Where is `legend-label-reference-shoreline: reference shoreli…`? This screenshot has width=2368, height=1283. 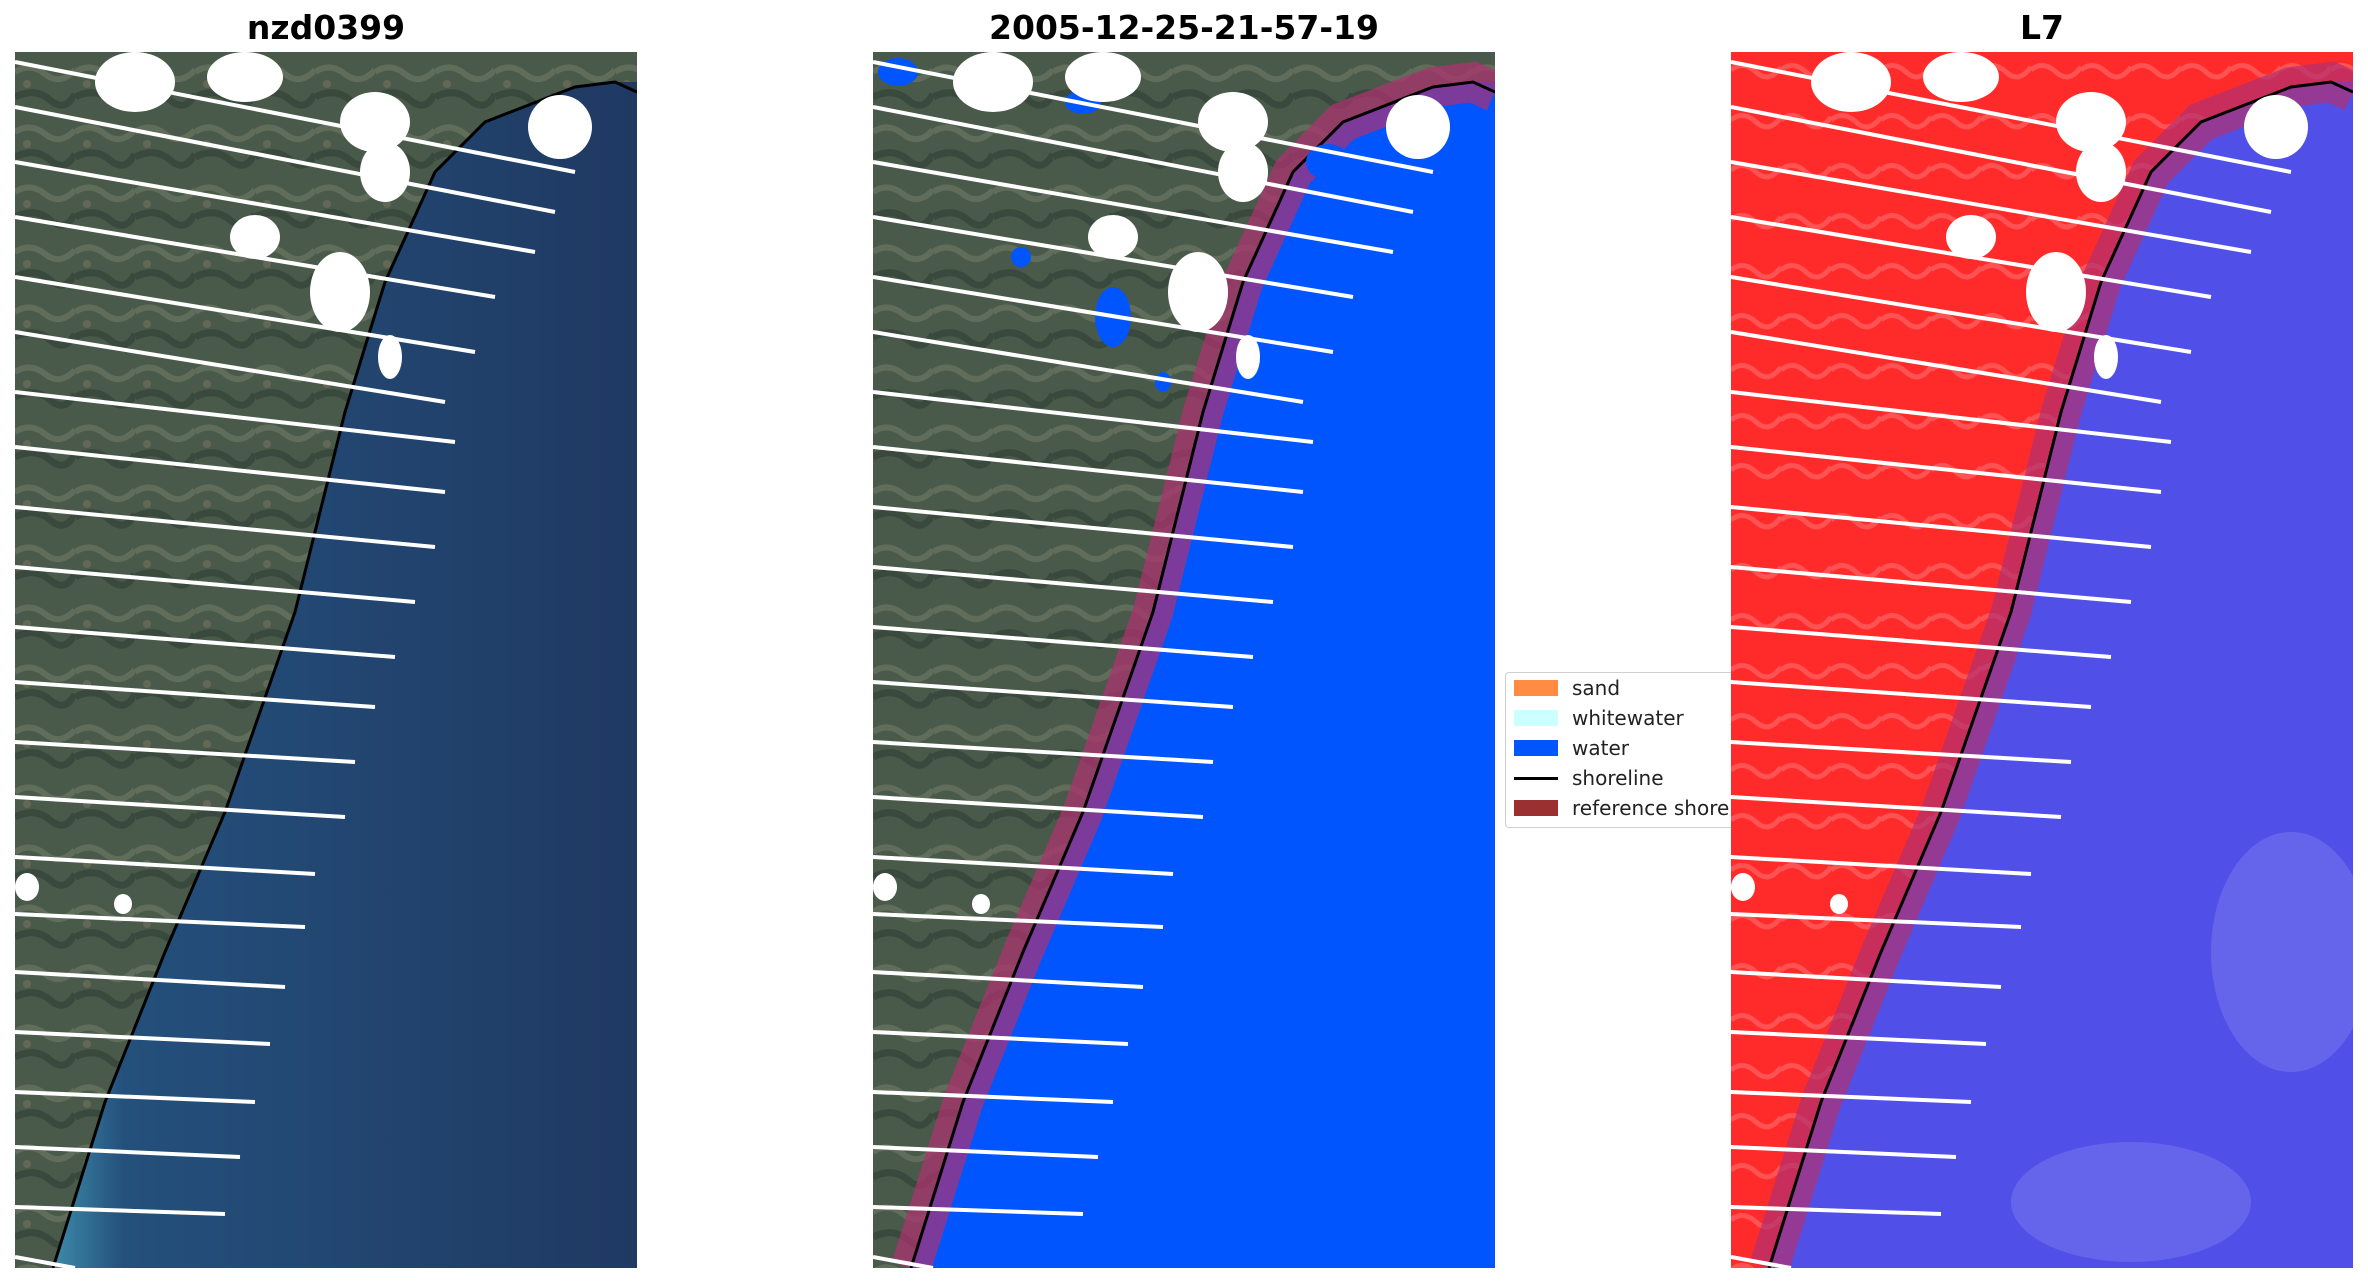 legend-label-reference-shoreline: reference shoreli… is located at coordinates (1666, 808).